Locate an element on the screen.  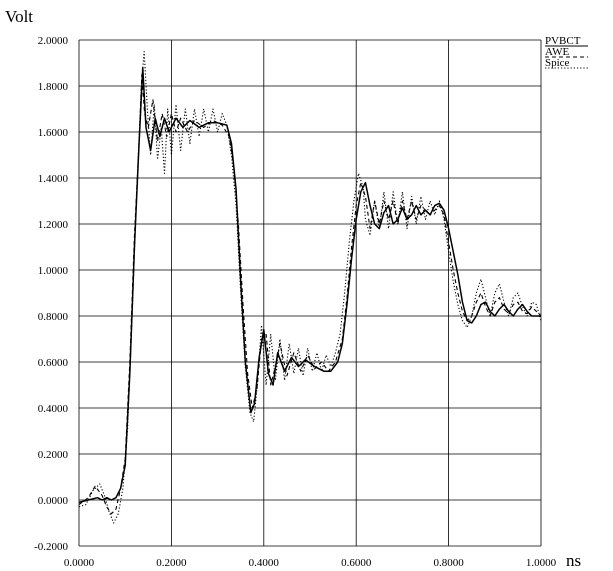
x-tick-label: 1.0000 is located at coordinates (541, 563).